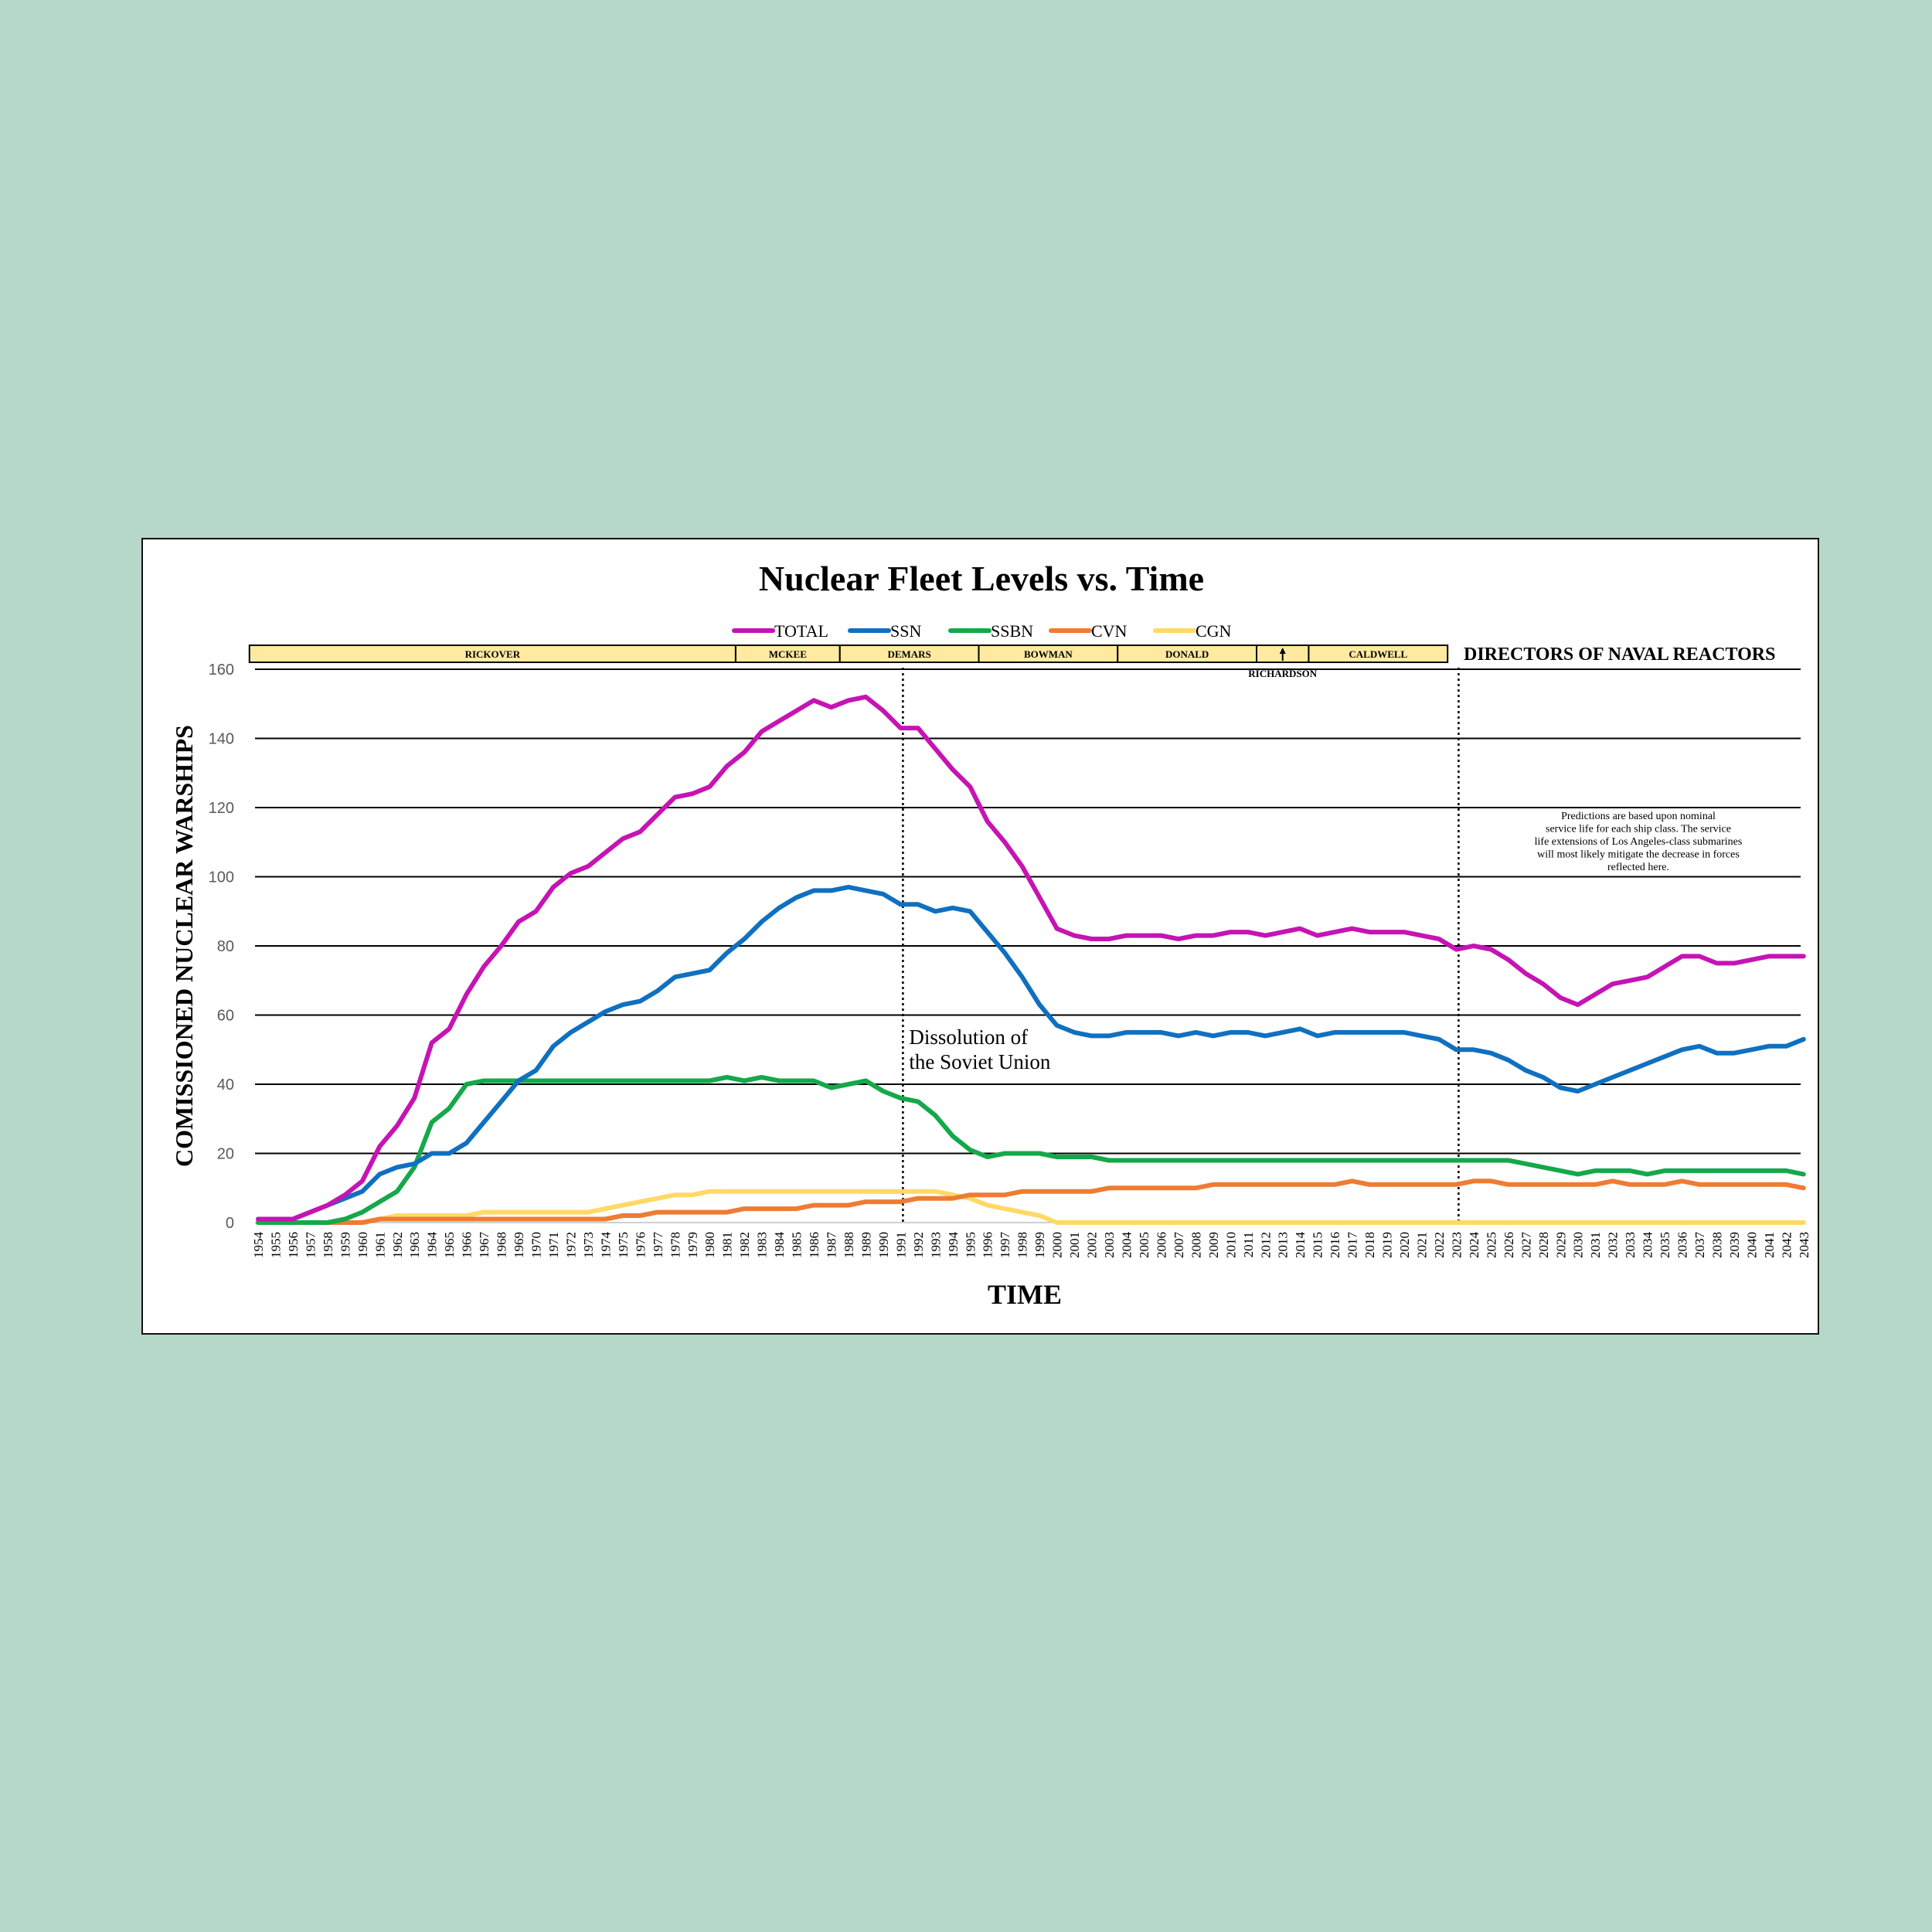  I want to click on x-tick-label: 2029, so click(1561, 1245).